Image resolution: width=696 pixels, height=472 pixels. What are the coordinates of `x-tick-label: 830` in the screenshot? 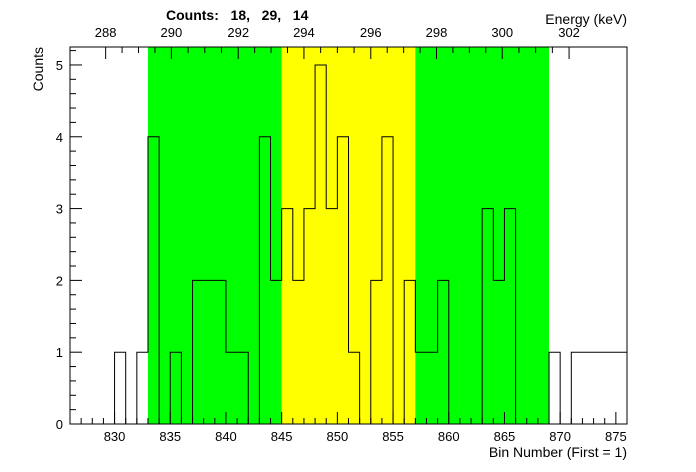 It's located at (115, 436).